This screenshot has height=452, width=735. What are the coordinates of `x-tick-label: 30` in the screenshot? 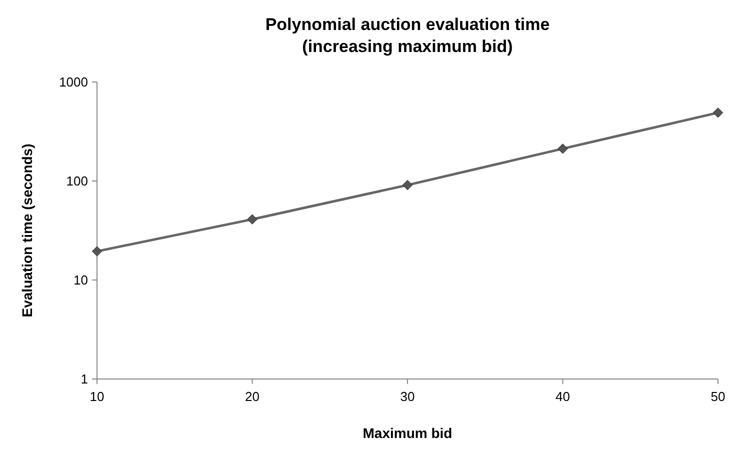 It's located at (407, 396).